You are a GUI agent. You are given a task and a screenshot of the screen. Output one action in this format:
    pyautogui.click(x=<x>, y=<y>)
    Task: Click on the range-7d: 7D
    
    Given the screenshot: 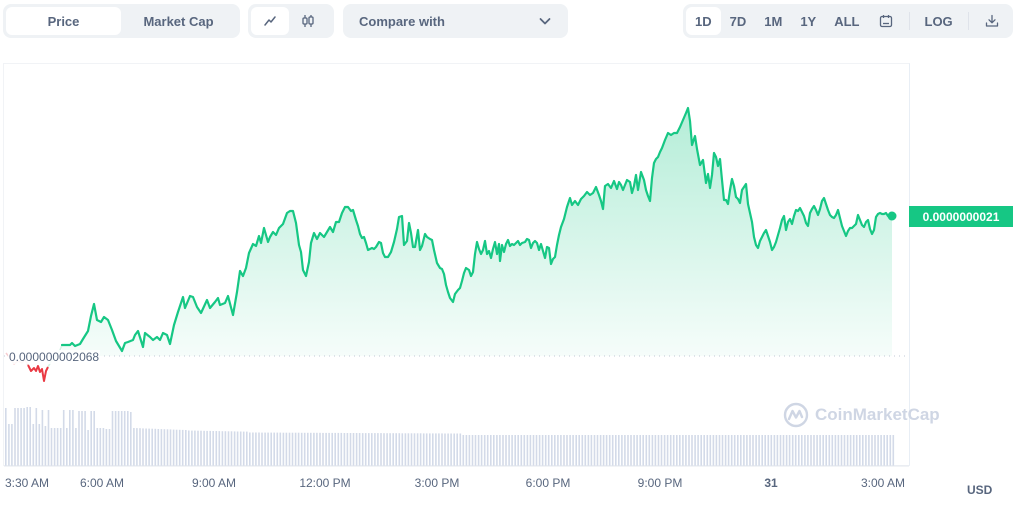 What is the action you would take?
    pyautogui.click(x=738, y=21)
    